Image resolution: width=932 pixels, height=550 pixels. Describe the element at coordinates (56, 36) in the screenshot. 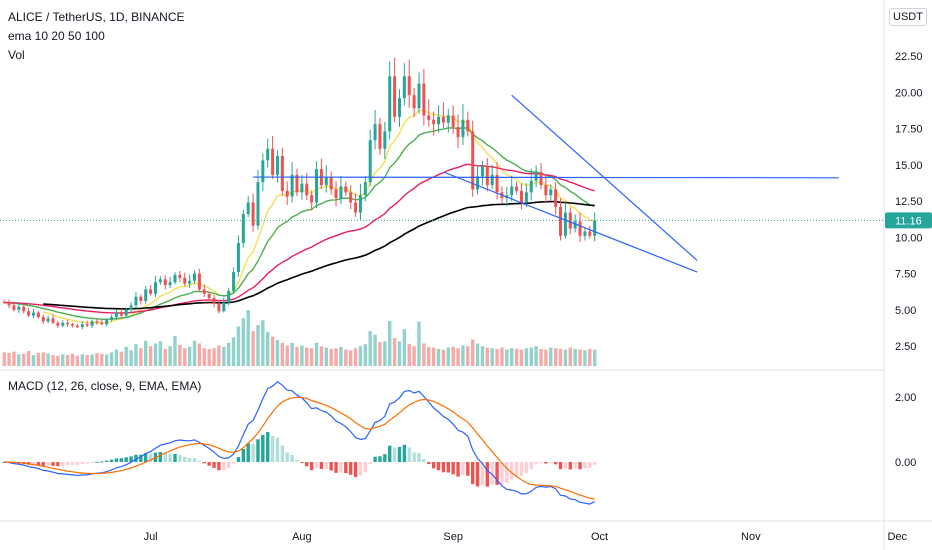

I see `ema-indicator-label: ema 10 20 50 100` at that location.